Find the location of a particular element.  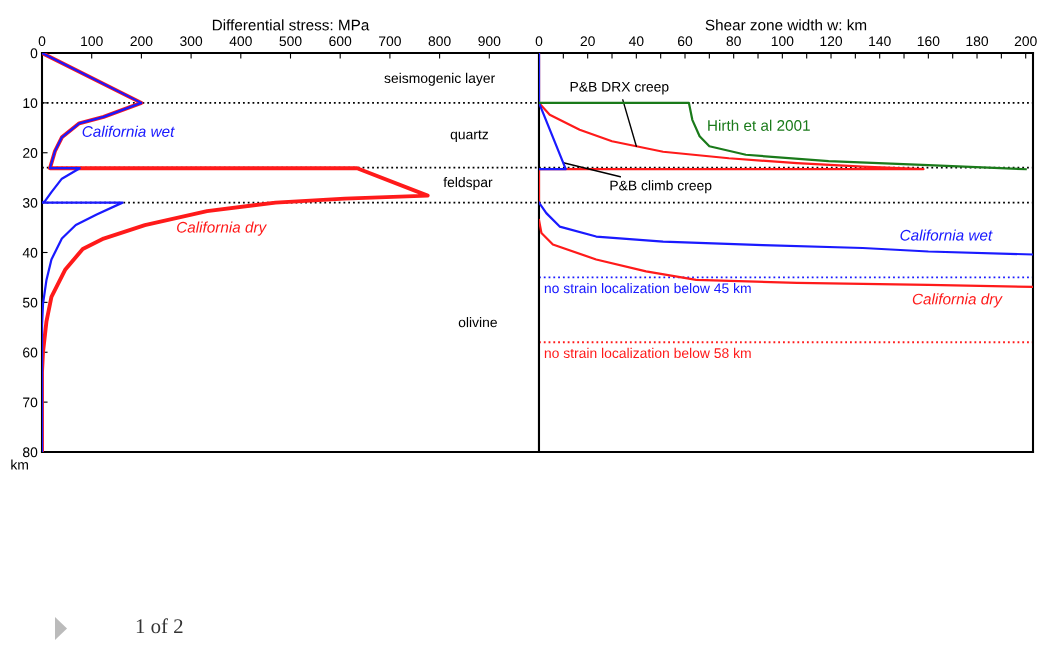

y-tick-label: 10 is located at coordinates (30, 103).